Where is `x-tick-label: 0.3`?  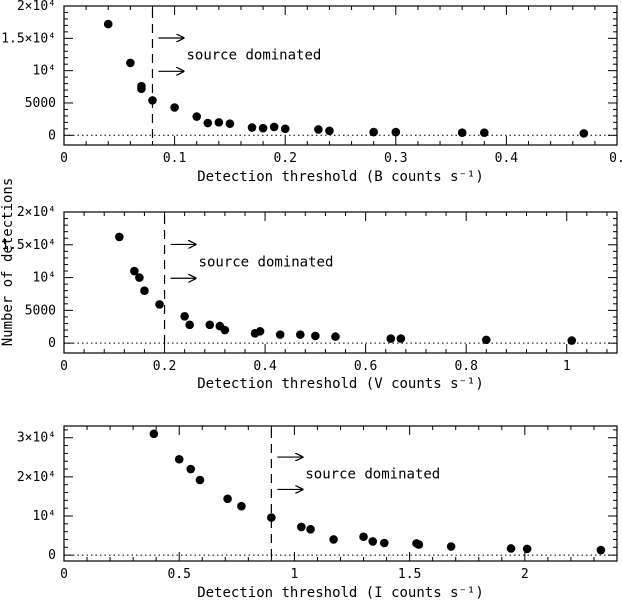 x-tick-label: 0.3 is located at coordinates (395, 158).